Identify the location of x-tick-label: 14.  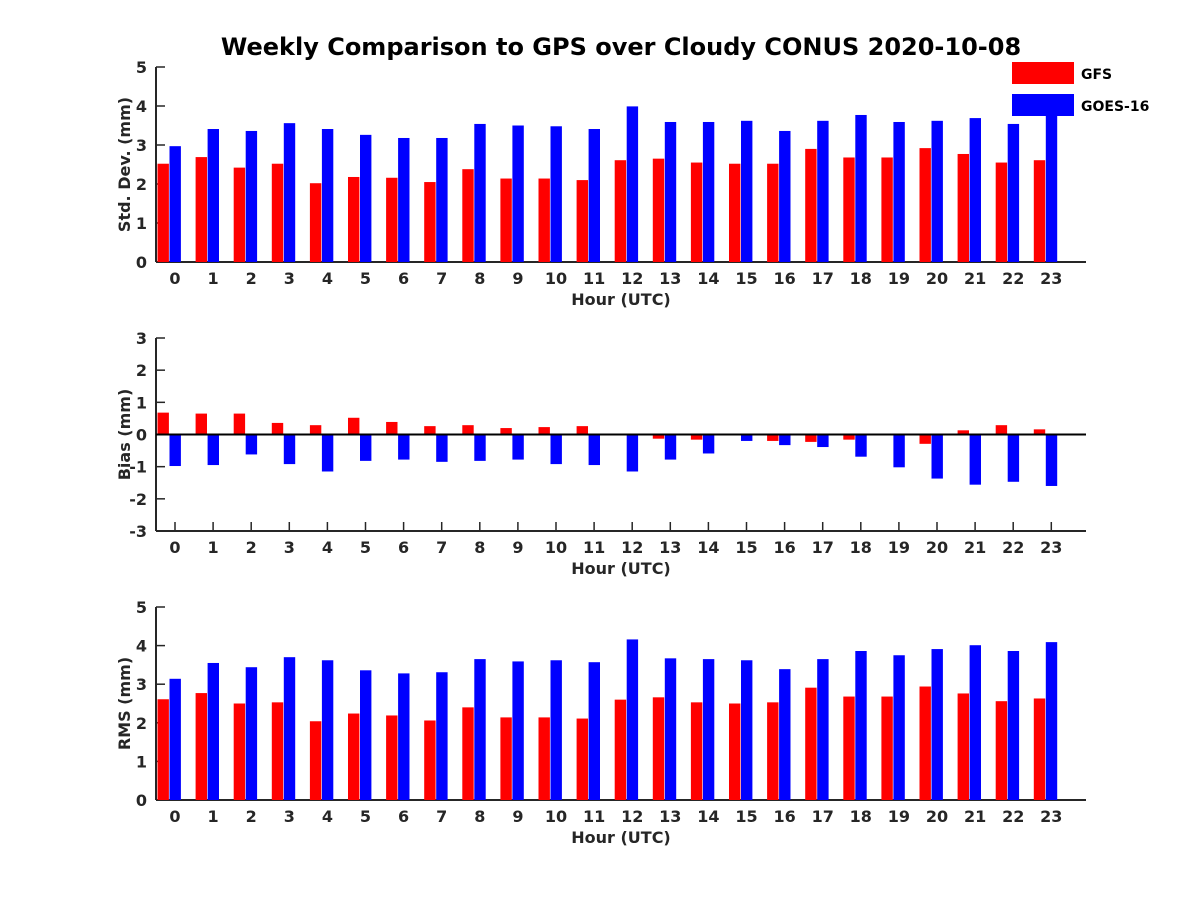
(708, 278).